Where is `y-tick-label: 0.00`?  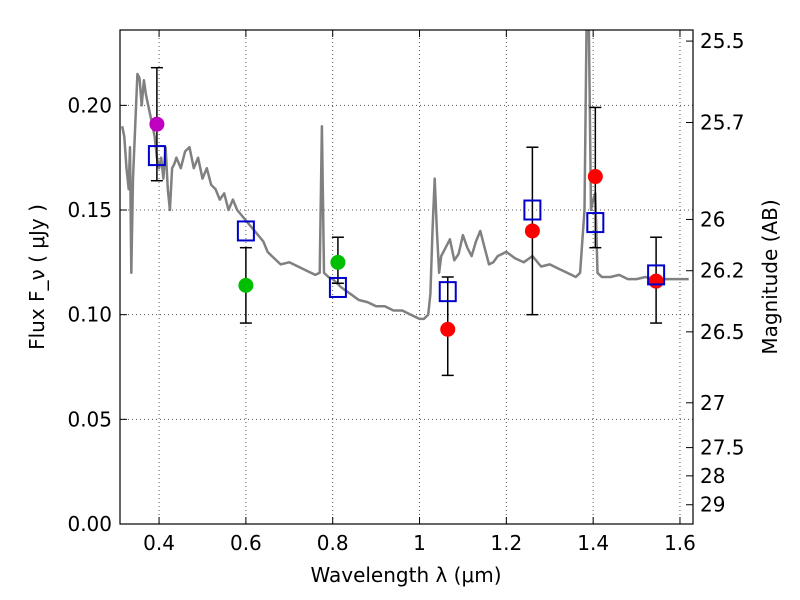 y-tick-label: 0.00 is located at coordinates (89, 524).